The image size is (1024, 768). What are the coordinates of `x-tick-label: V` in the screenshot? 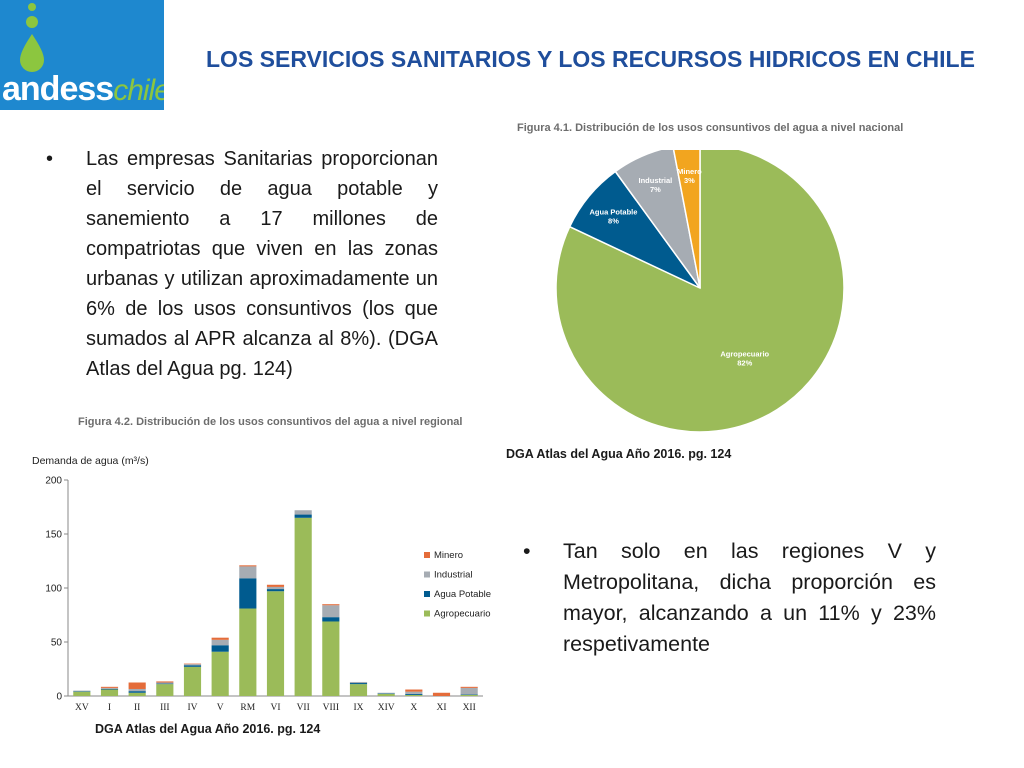 It's located at (220, 708).